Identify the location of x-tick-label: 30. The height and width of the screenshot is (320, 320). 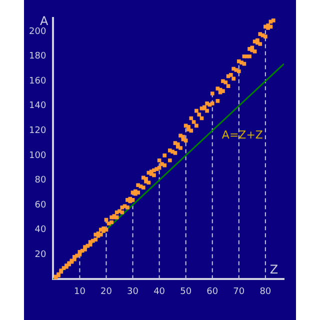
(133, 291).